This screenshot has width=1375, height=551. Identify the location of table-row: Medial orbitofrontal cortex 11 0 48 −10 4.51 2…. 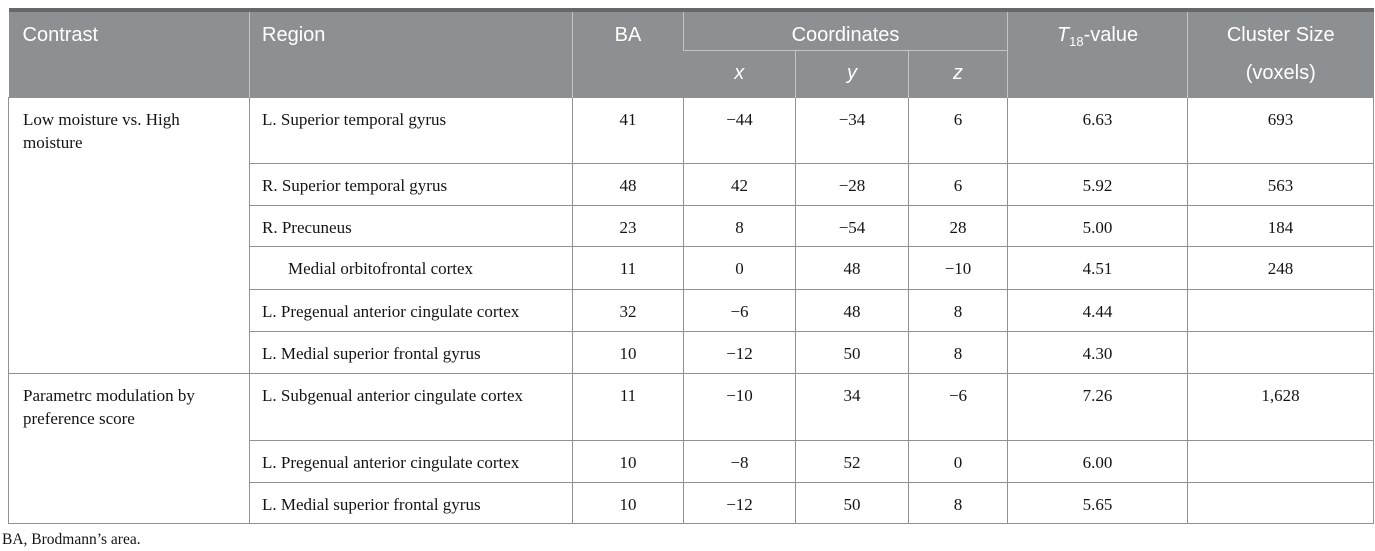
(691, 267).